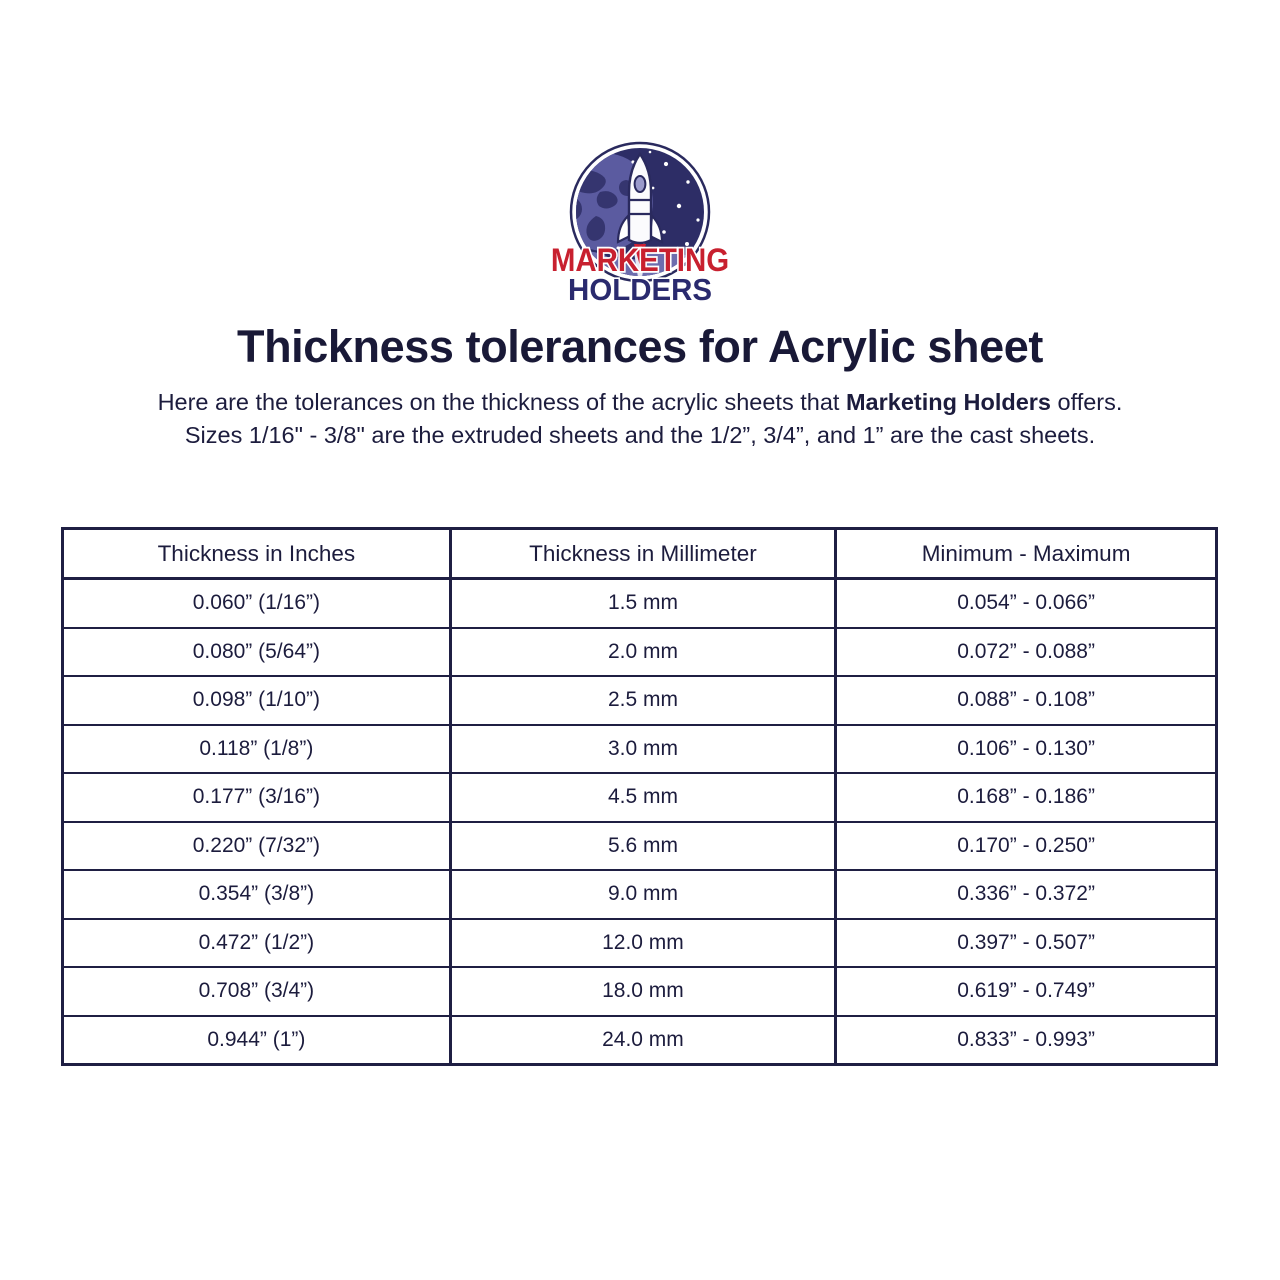  Describe the element at coordinates (644, 1040) in the screenshot. I see `cell-thickness-millimeter: 24.0 mm` at that location.